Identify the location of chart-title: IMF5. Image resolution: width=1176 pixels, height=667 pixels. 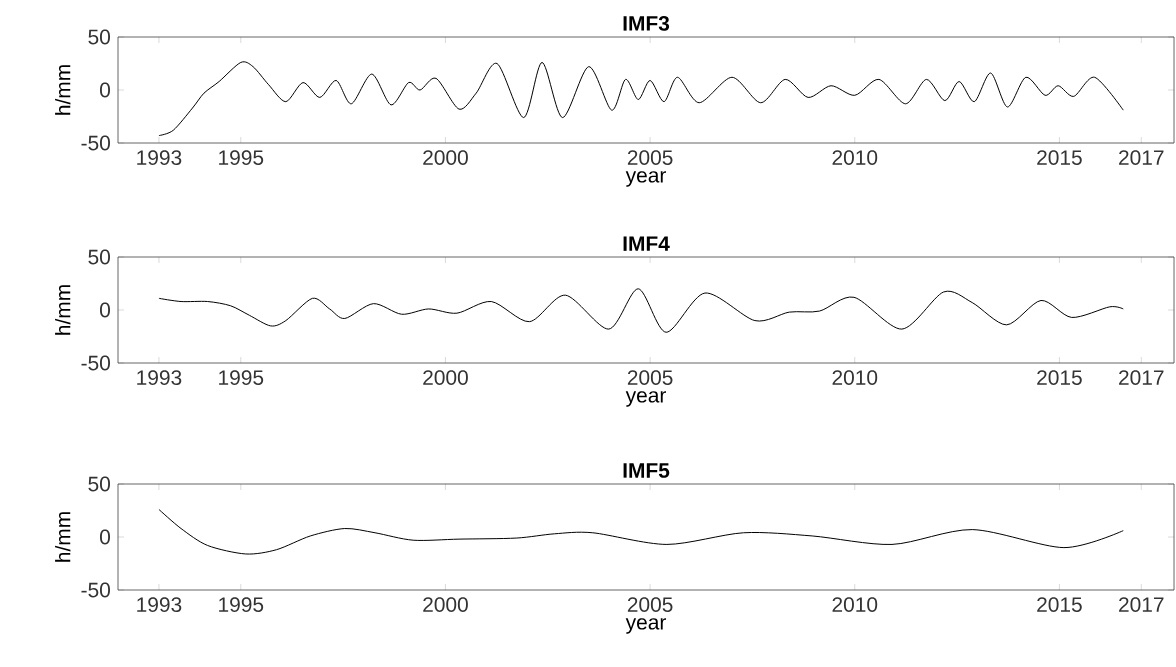
(646, 470).